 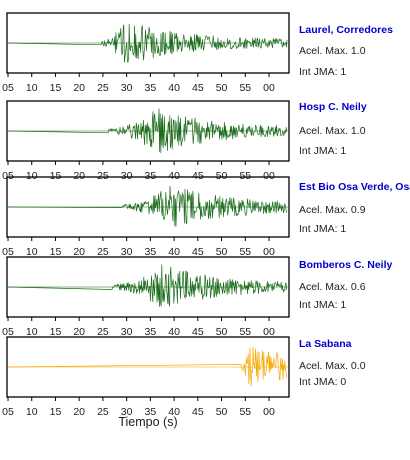 What do you see at coordinates (269, 412) in the screenshot?
I see `panel-5-tick-label: 00` at bounding box center [269, 412].